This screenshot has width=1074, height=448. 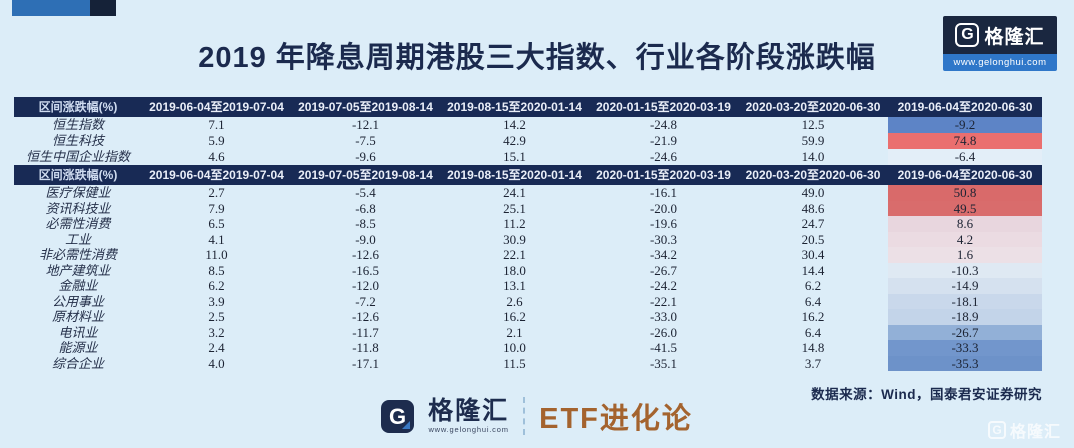 I want to click on value-cell: -16.1, so click(x=663, y=192).